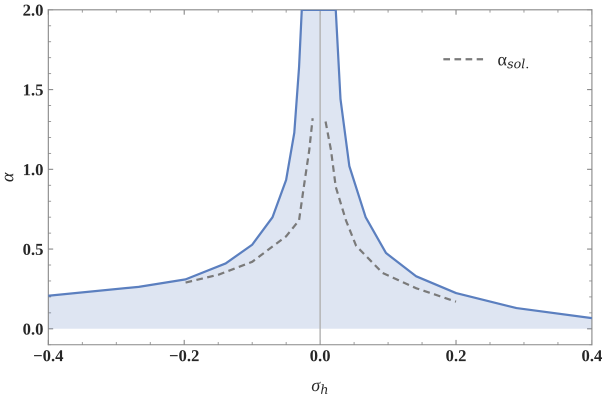 The height and width of the screenshot is (394, 604). I want to click on y-axis-title: α, so click(9, 177).